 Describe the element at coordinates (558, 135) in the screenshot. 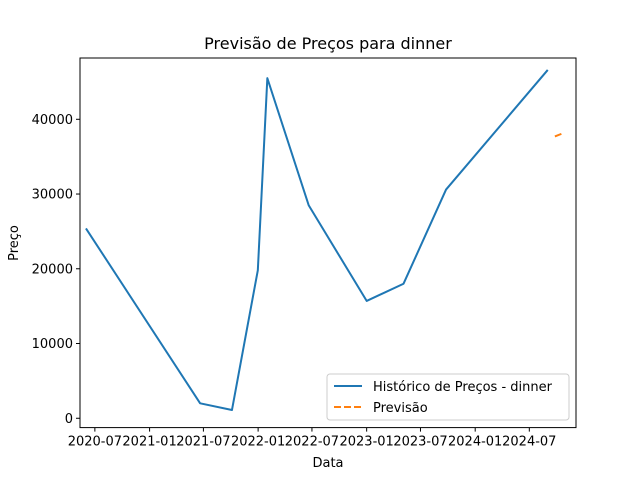

I see `series-line-previsao` at that location.